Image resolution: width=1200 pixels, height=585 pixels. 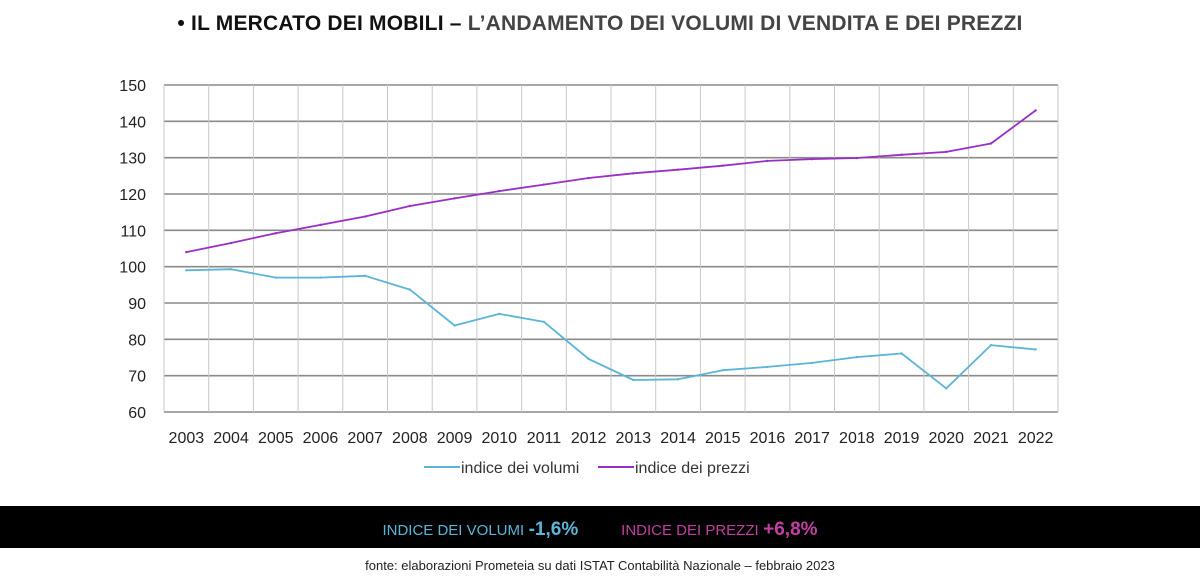 I want to click on y-tick-label: 90, so click(x=137, y=304).